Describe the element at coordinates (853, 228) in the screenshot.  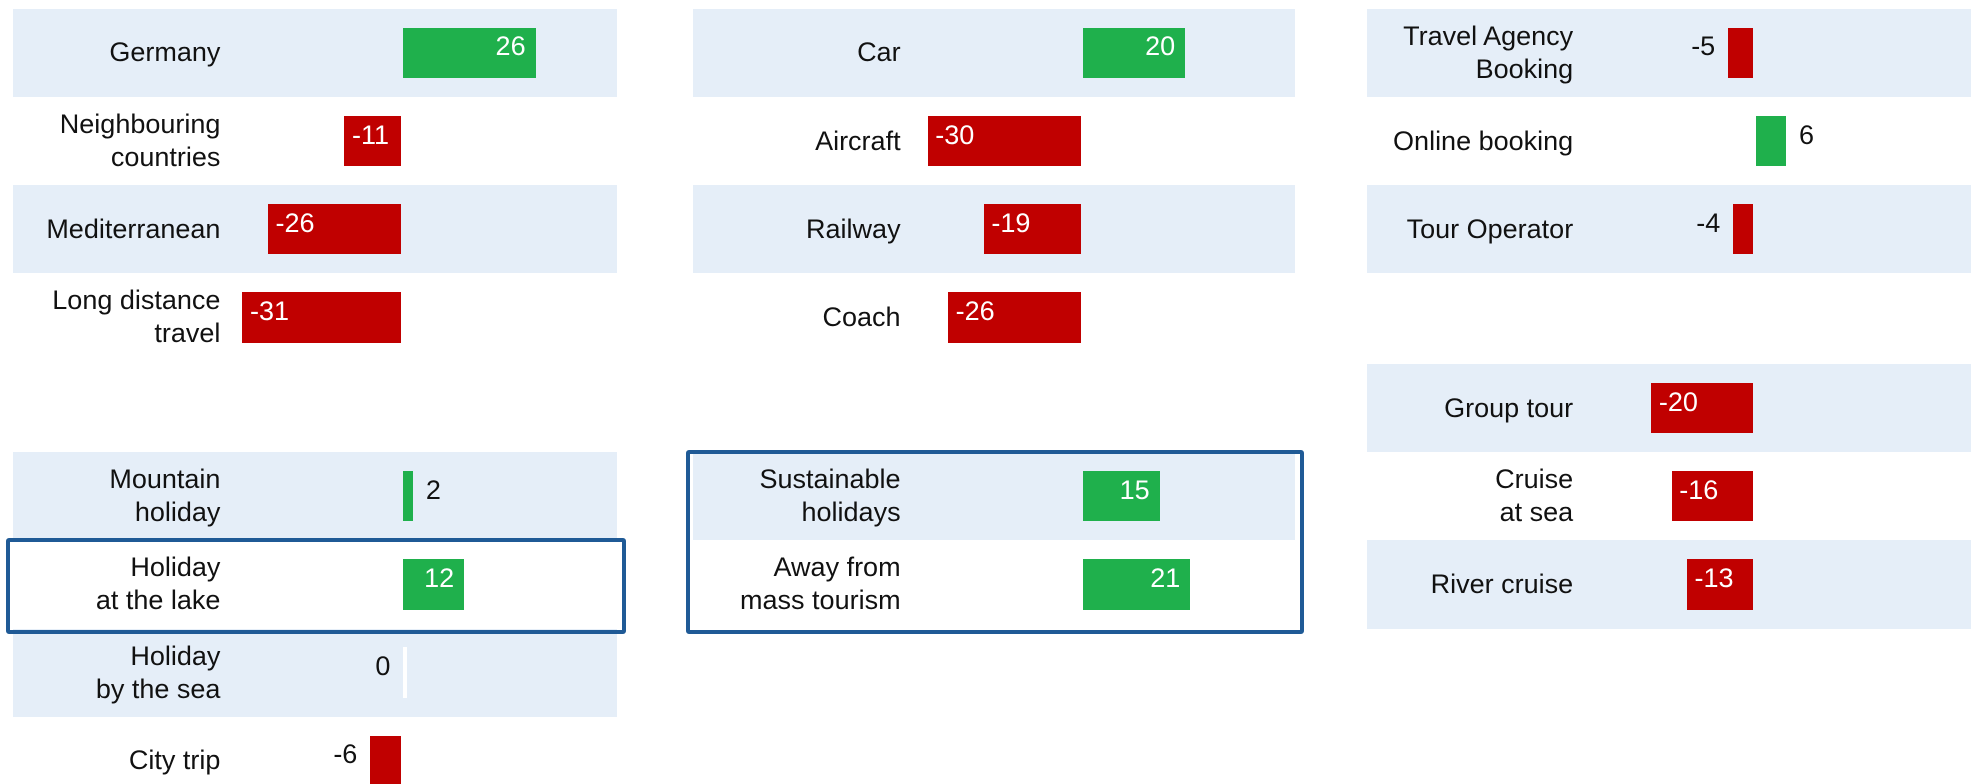
I see `category-label: Railway` at that location.